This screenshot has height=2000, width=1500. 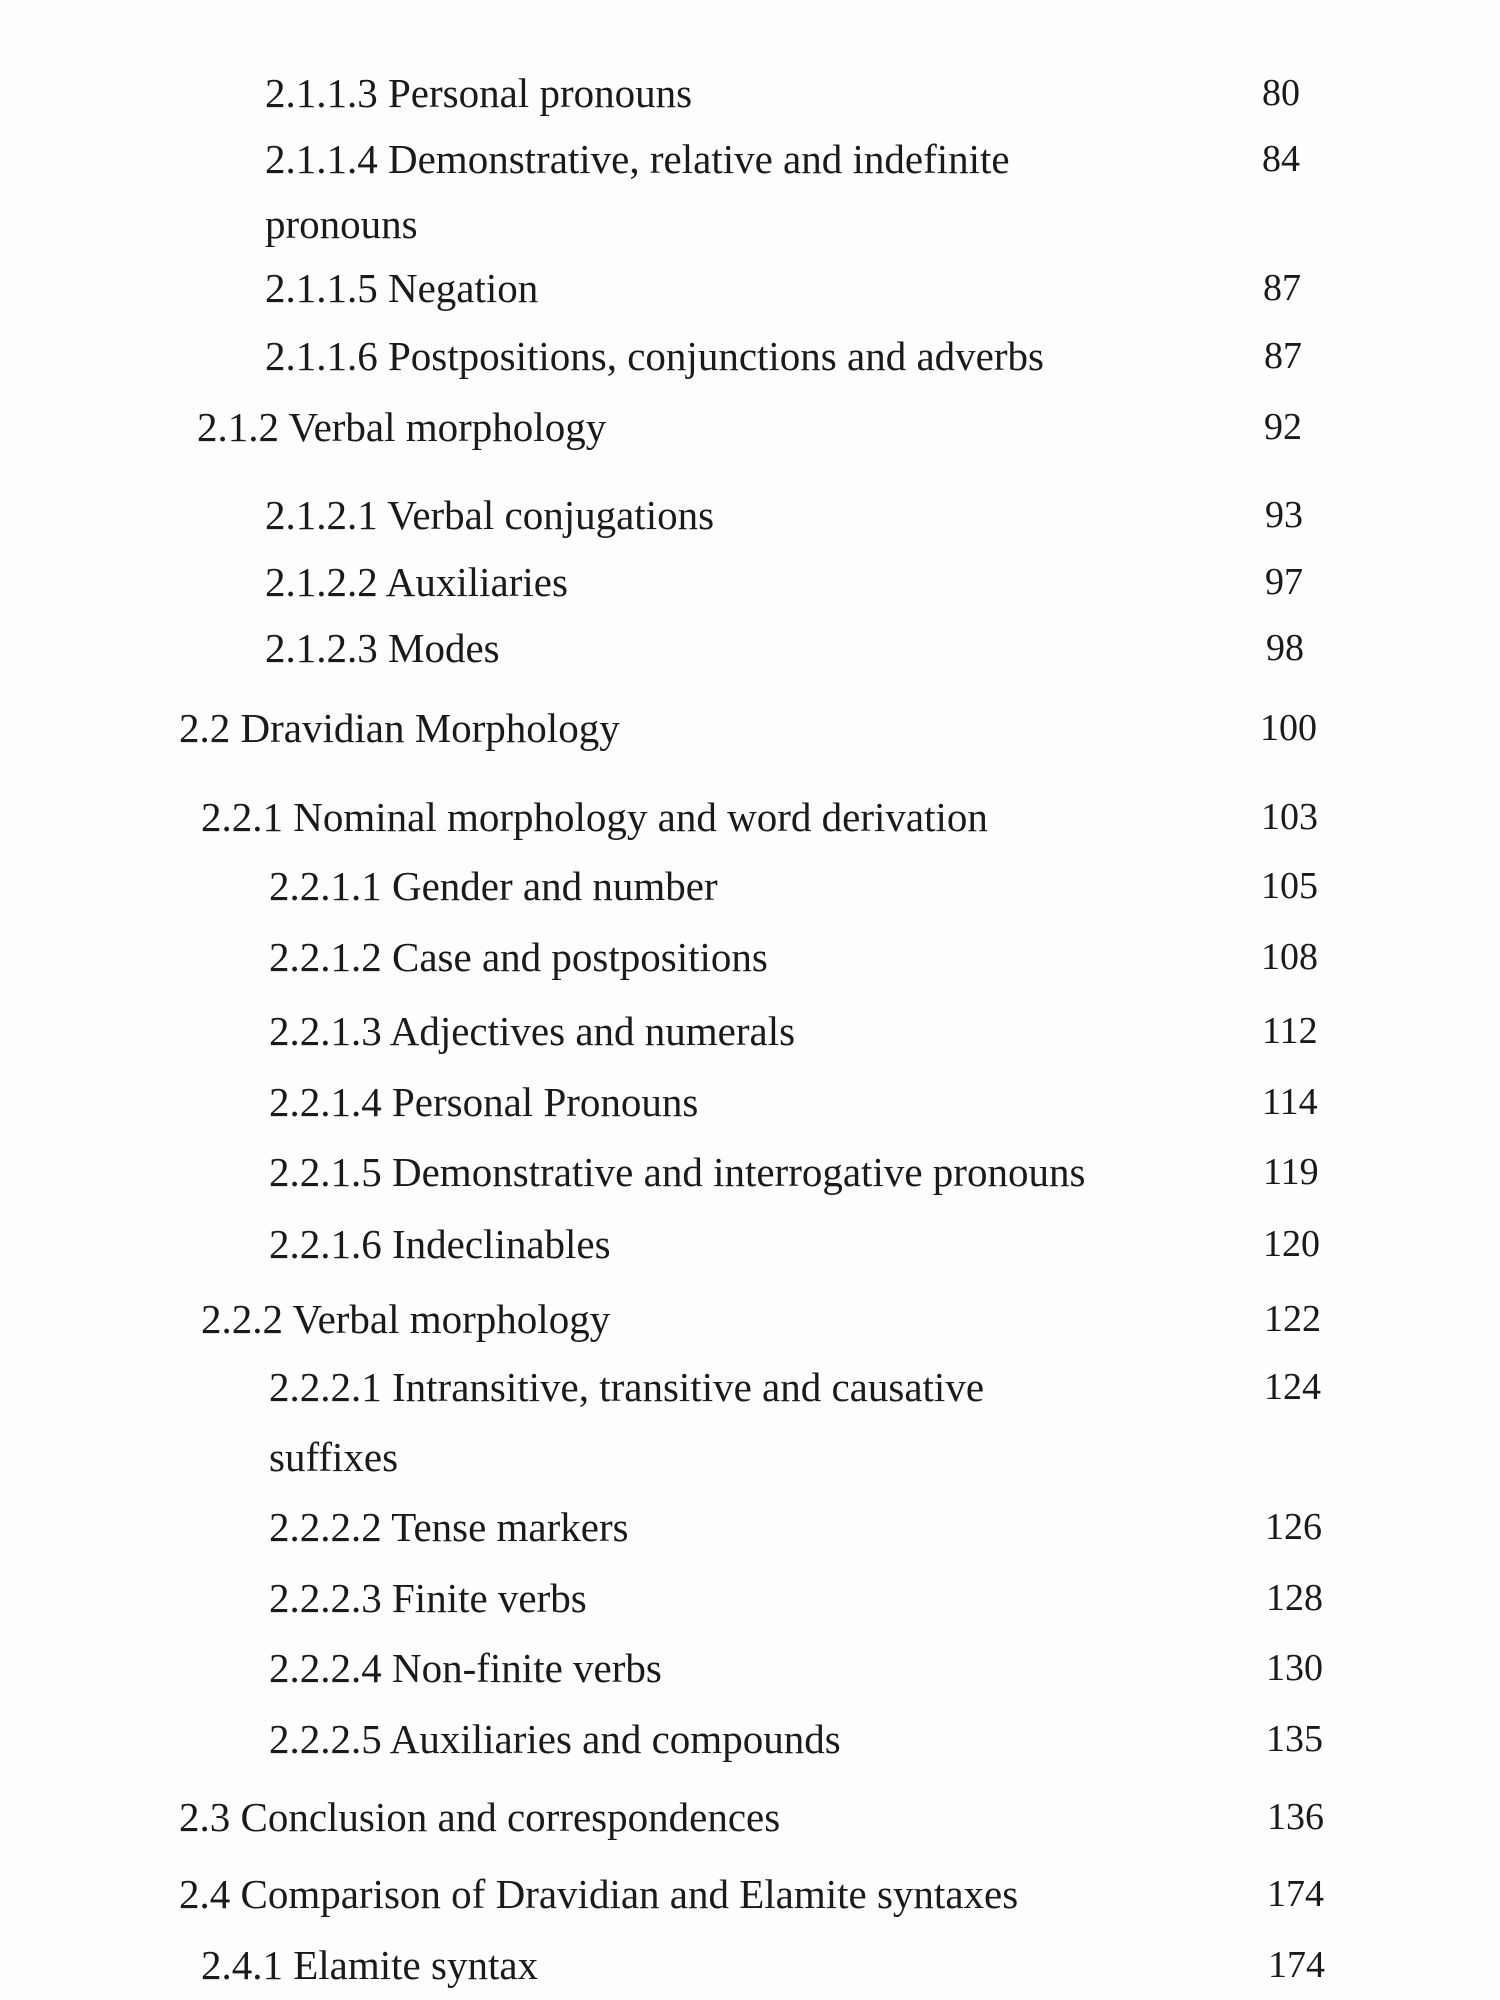 I want to click on toc-entry-page-number: 93, so click(x=1284, y=515).